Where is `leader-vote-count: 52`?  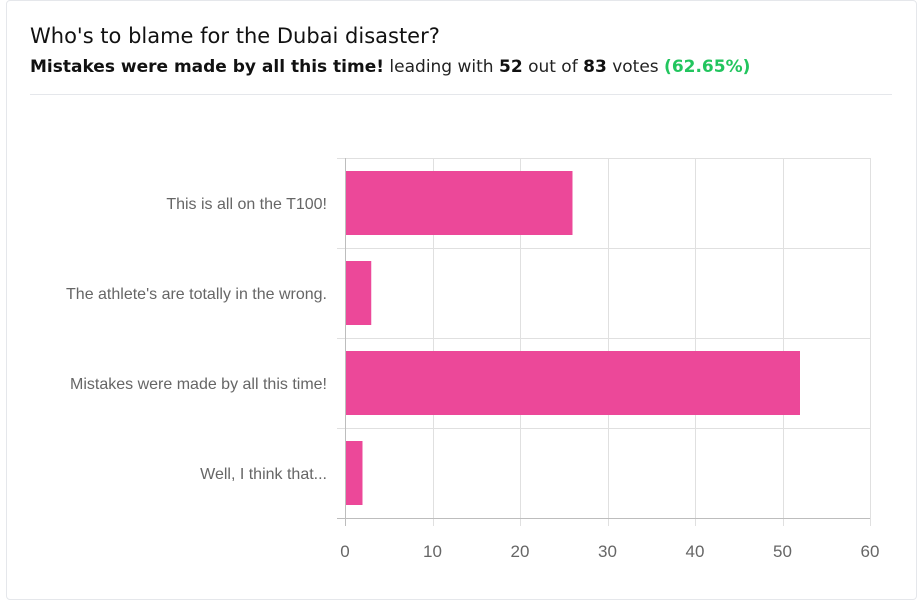 leader-vote-count: 52 is located at coordinates (510, 67).